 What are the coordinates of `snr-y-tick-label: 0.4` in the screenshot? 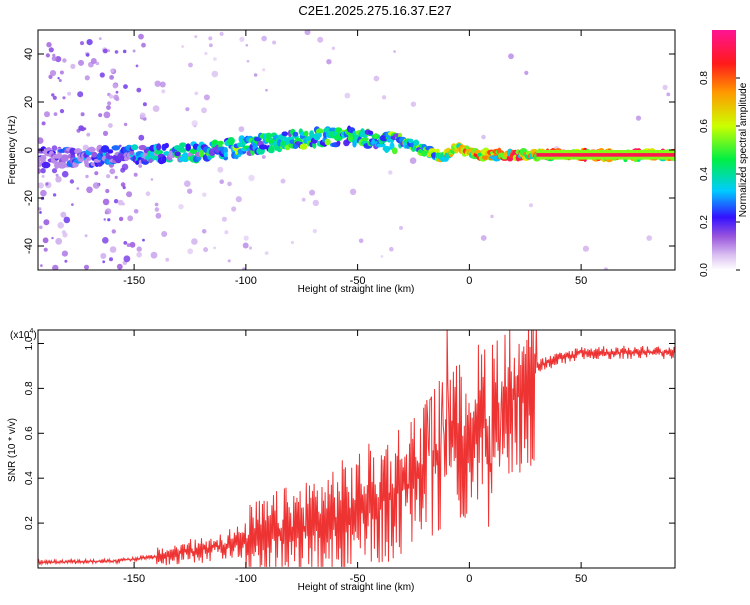 It's located at (29, 478).